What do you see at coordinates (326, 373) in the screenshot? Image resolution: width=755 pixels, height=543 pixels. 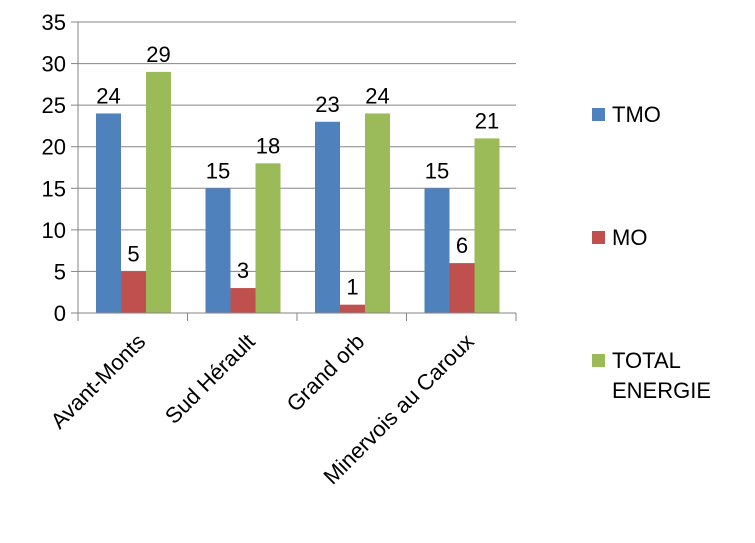 I see `x-category-label: Grand orb` at bounding box center [326, 373].